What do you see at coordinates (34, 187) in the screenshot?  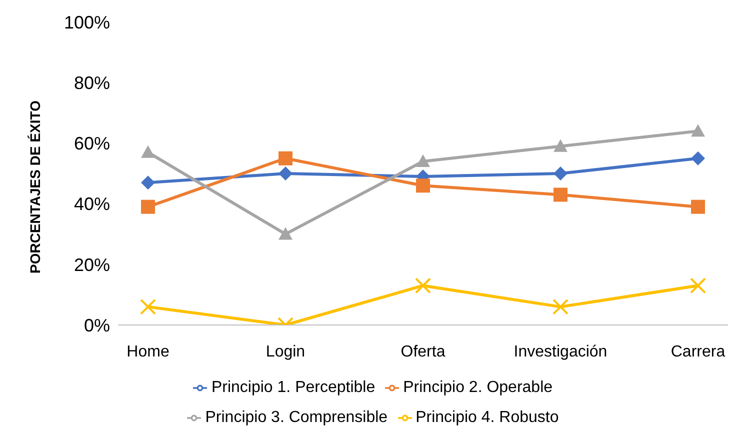 I see `y-axis-title: PORCENTAJES DE ÉXITO` at bounding box center [34, 187].